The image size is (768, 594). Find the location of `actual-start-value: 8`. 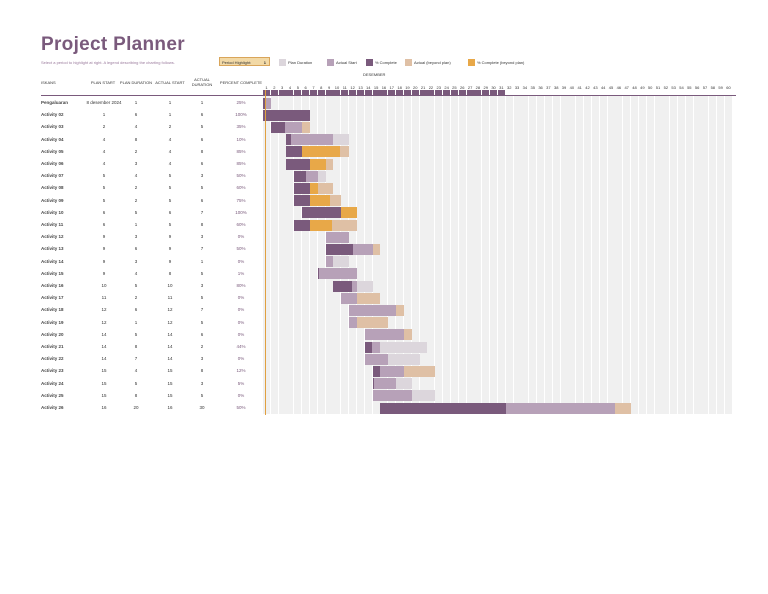

actual-start-value: 8 is located at coordinates (170, 273).